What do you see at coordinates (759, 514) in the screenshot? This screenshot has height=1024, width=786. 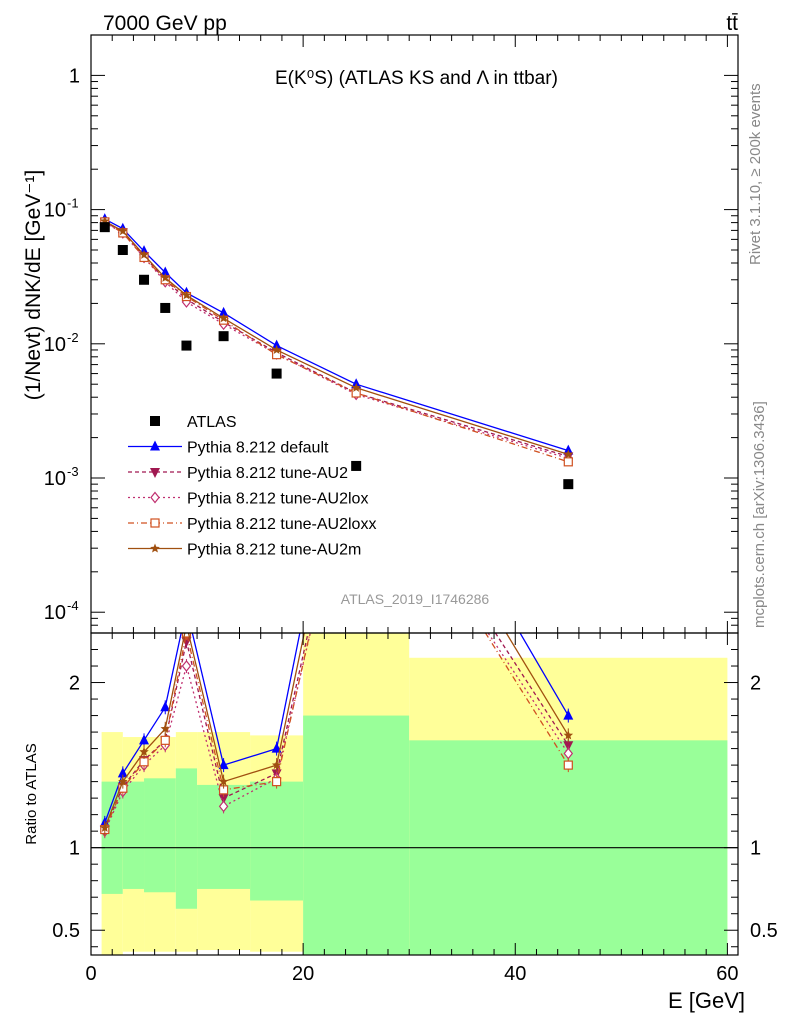 I see `mcplots-label: mcplots.cern.ch [arXiv:1306.3436]` at bounding box center [759, 514].